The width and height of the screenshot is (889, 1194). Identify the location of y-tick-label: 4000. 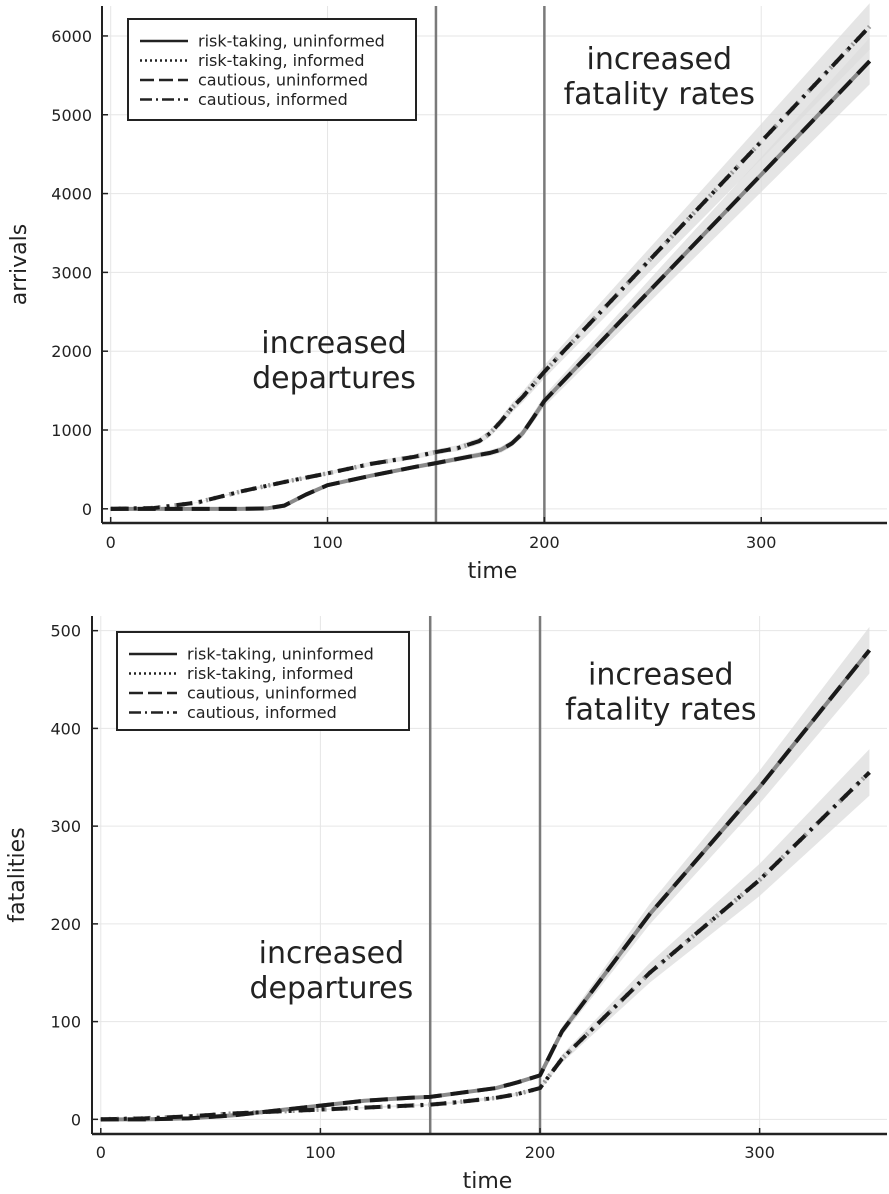
(71, 194).